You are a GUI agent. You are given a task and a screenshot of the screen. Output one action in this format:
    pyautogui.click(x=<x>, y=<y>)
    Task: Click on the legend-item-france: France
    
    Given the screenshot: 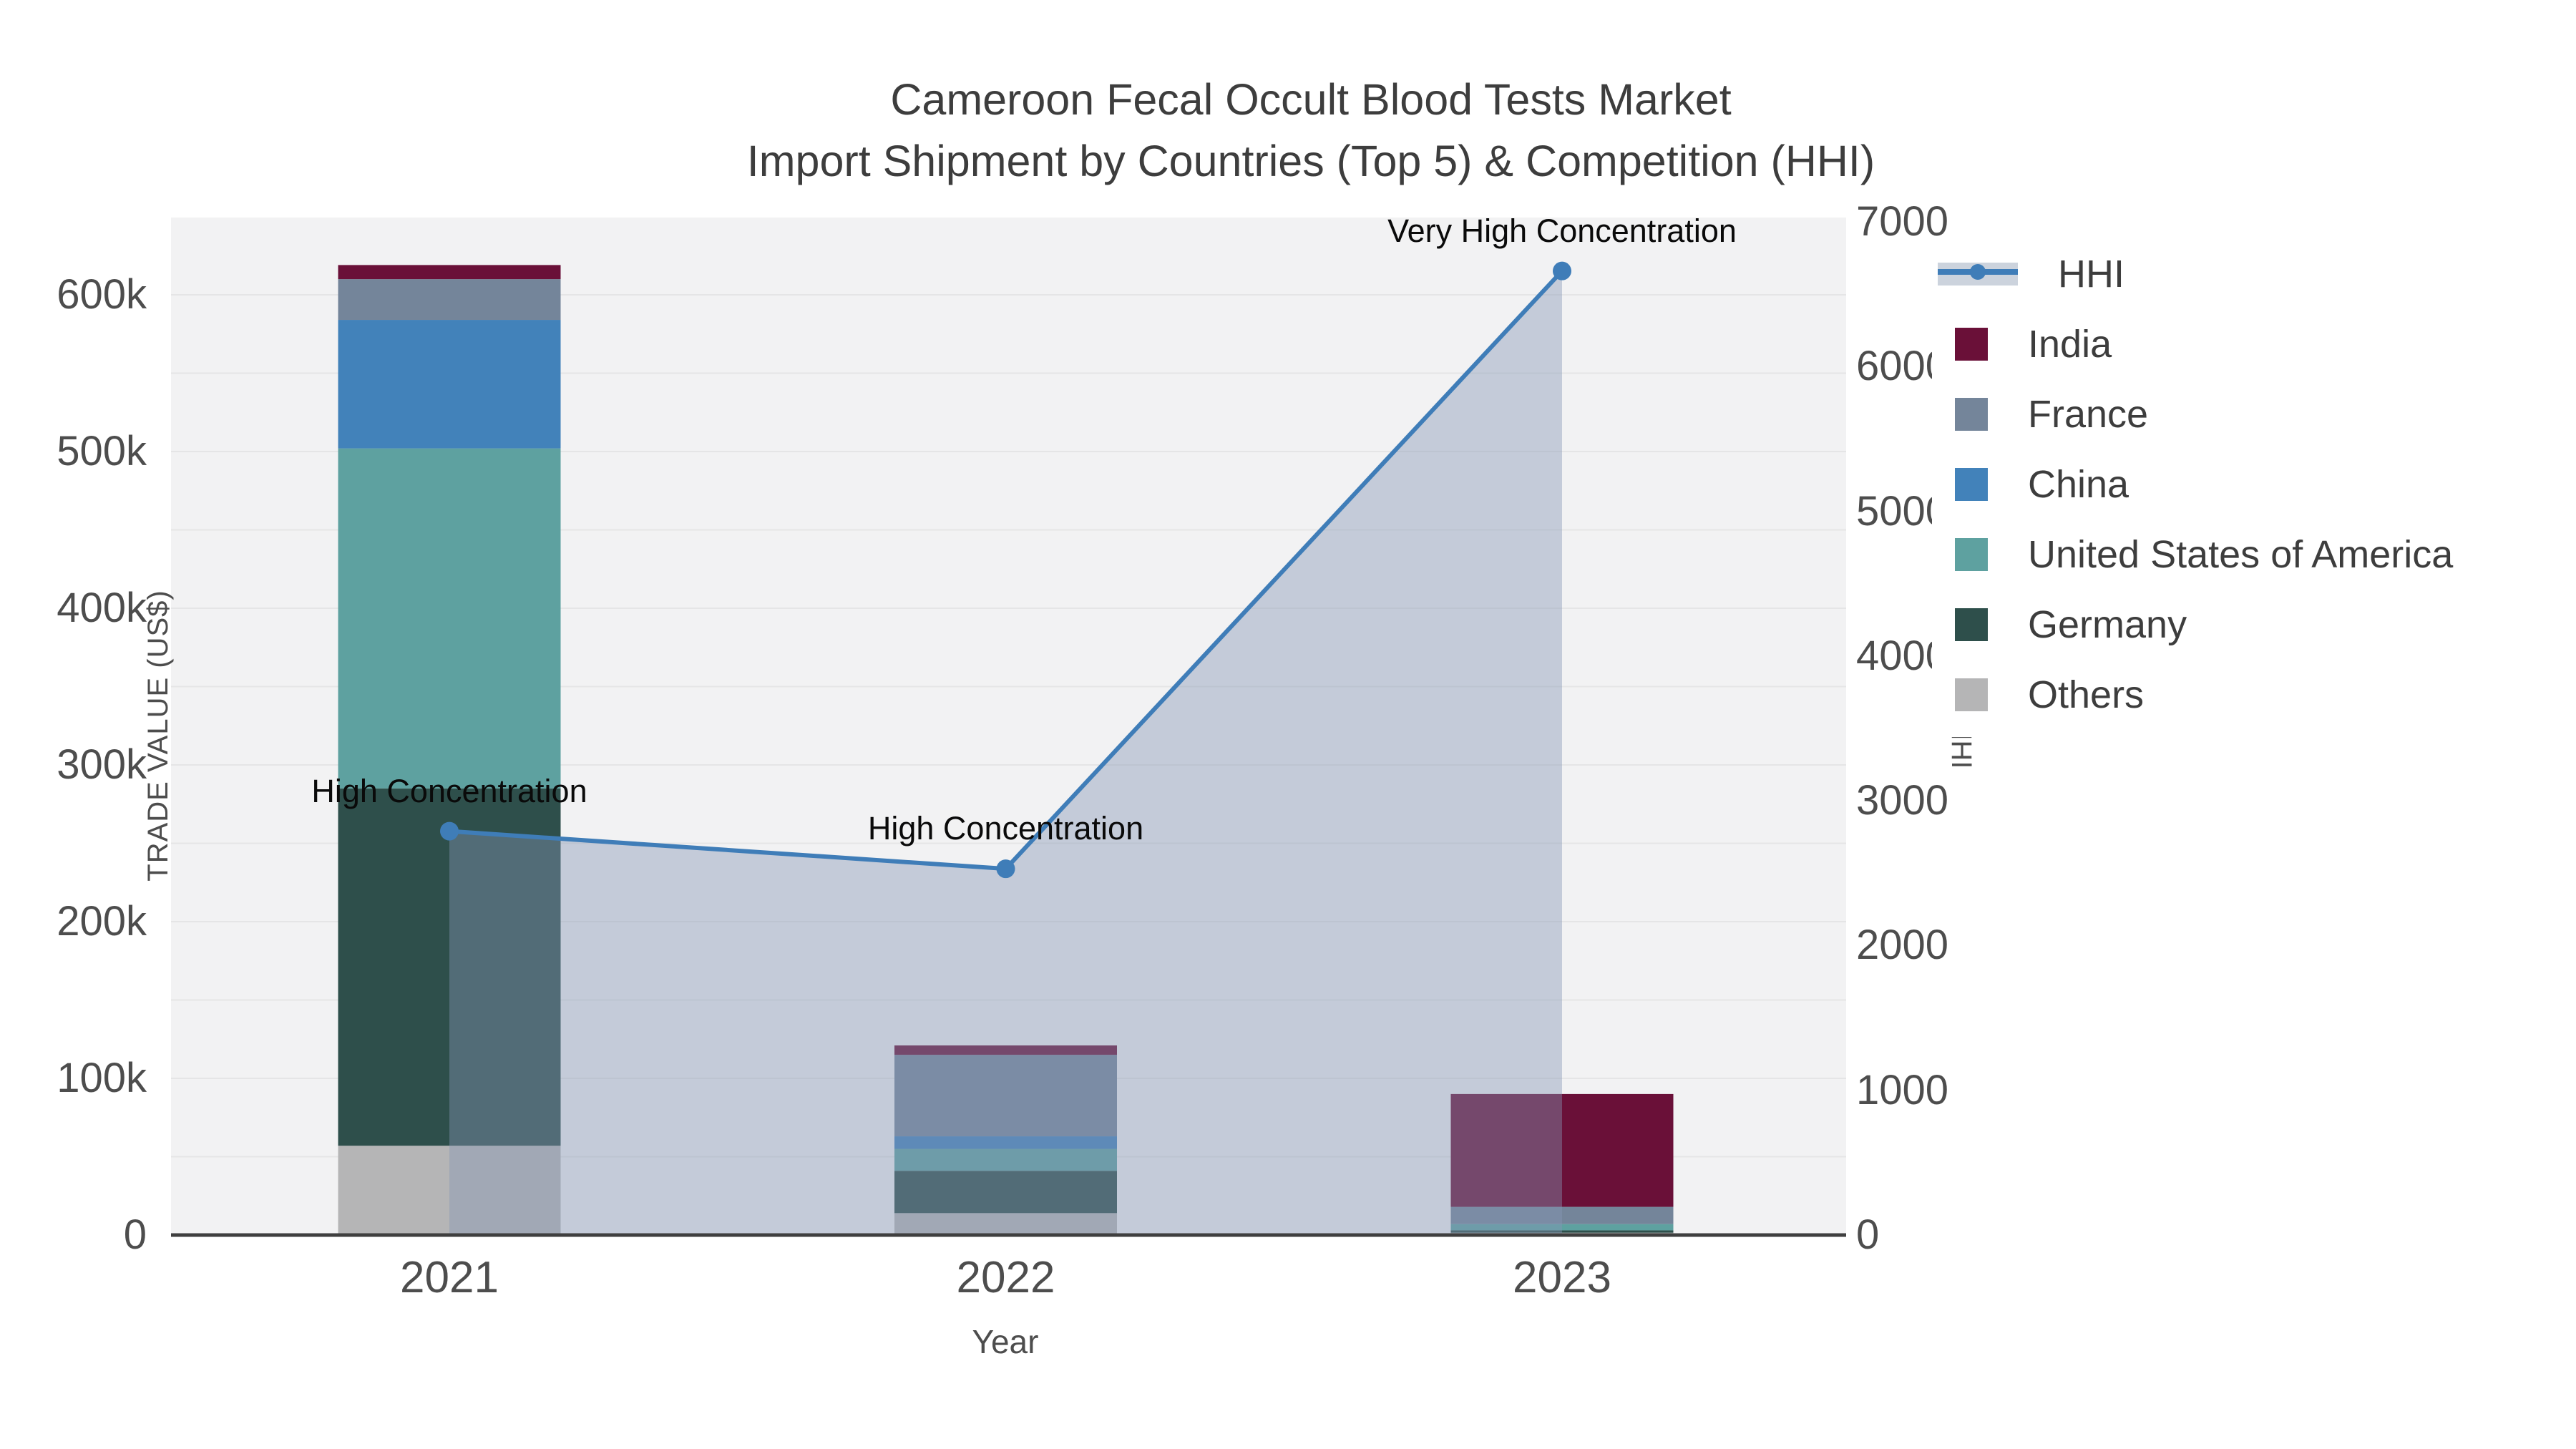 What is the action you would take?
    pyautogui.click(x=2192, y=414)
    